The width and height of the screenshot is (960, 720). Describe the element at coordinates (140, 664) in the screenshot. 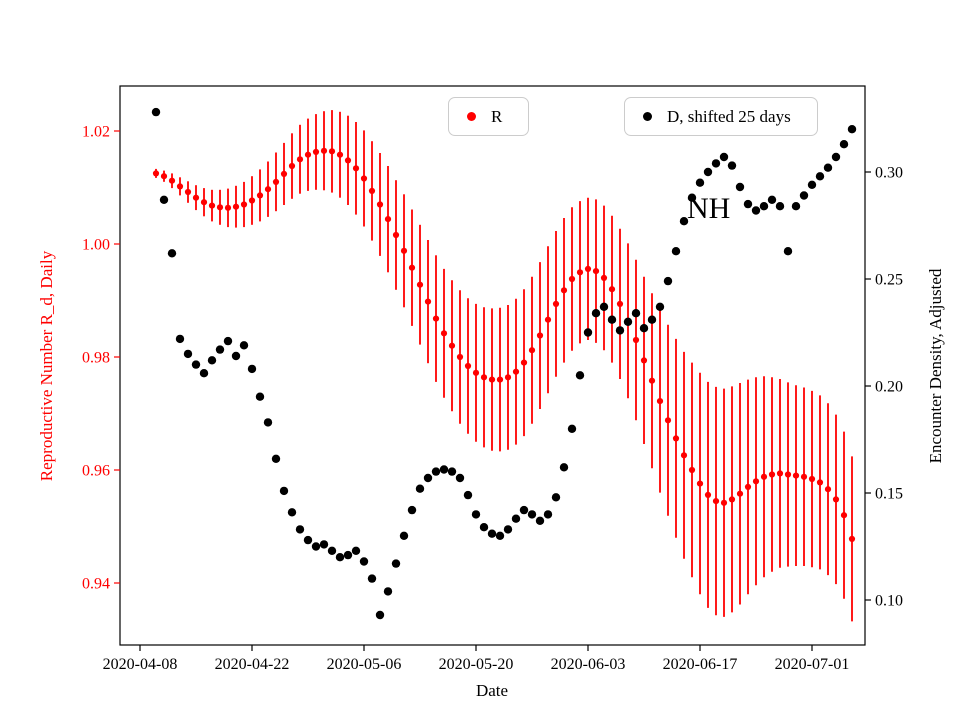

I see `x-tick-label: 2020-04-08` at that location.